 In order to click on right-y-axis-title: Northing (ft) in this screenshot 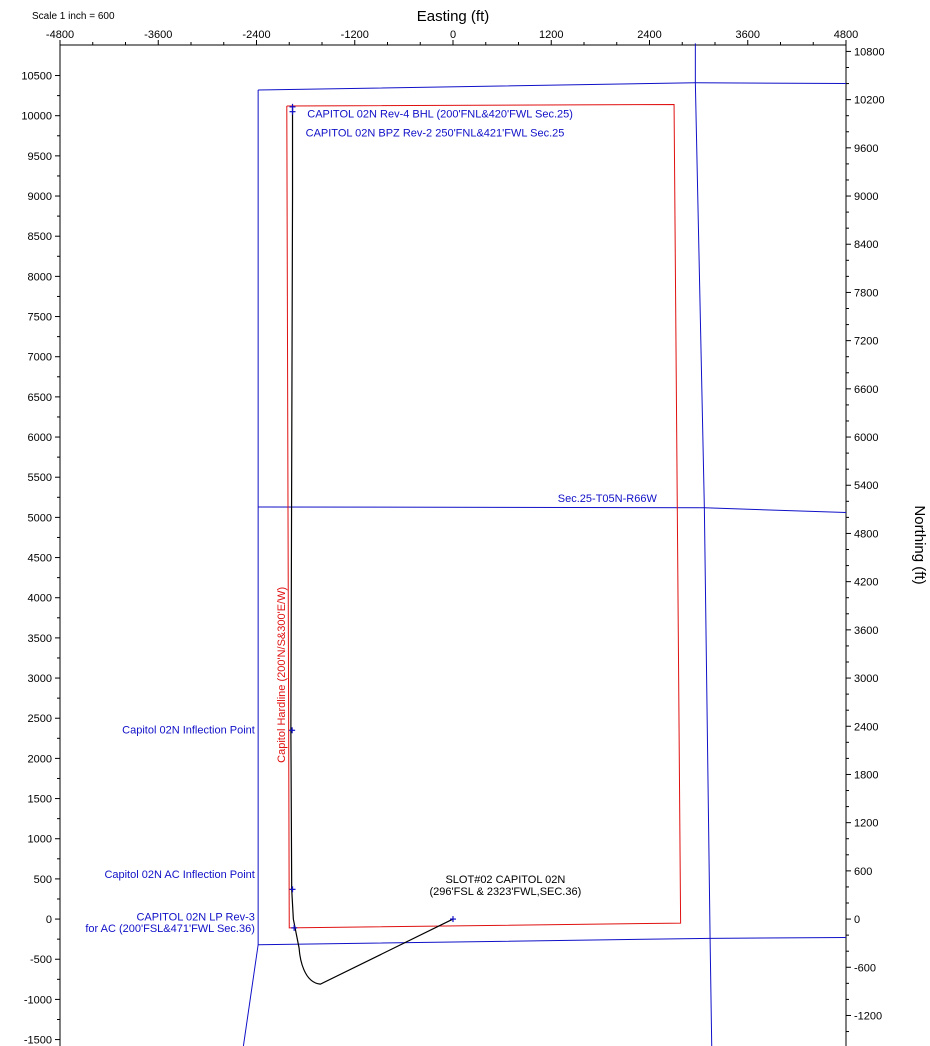, I will do `click(919, 544)`.